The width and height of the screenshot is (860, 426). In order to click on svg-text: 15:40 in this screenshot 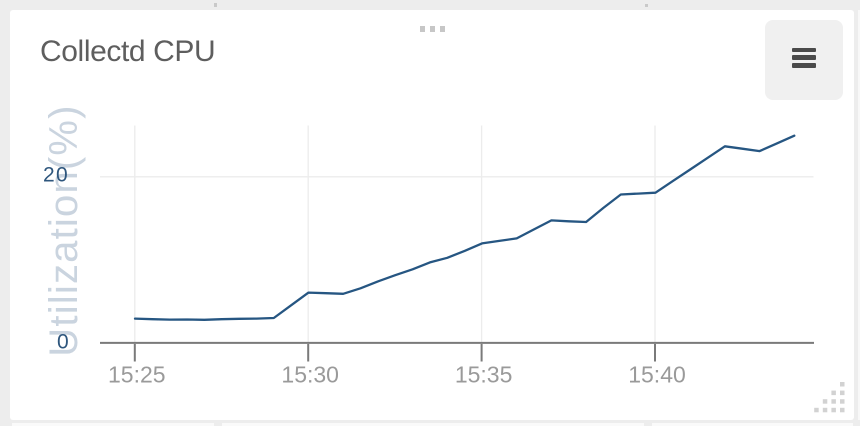, I will do `click(657, 374)`.